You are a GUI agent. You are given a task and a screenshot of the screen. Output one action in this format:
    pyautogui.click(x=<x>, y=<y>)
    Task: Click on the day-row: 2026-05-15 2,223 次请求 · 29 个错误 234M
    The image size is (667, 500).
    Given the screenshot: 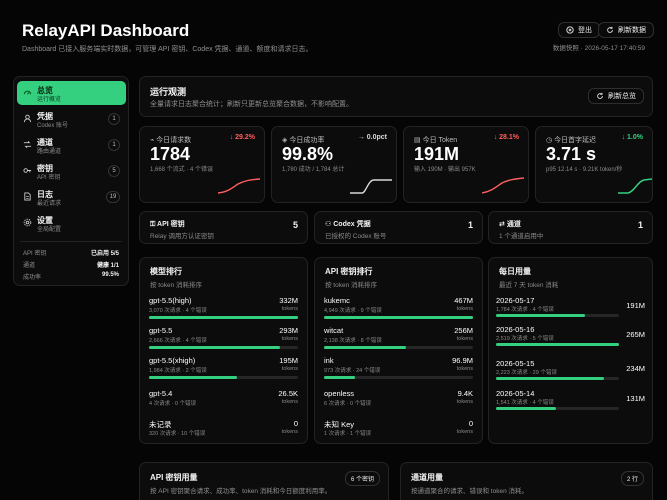 What is the action you would take?
    pyautogui.click(x=570, y=371)
    